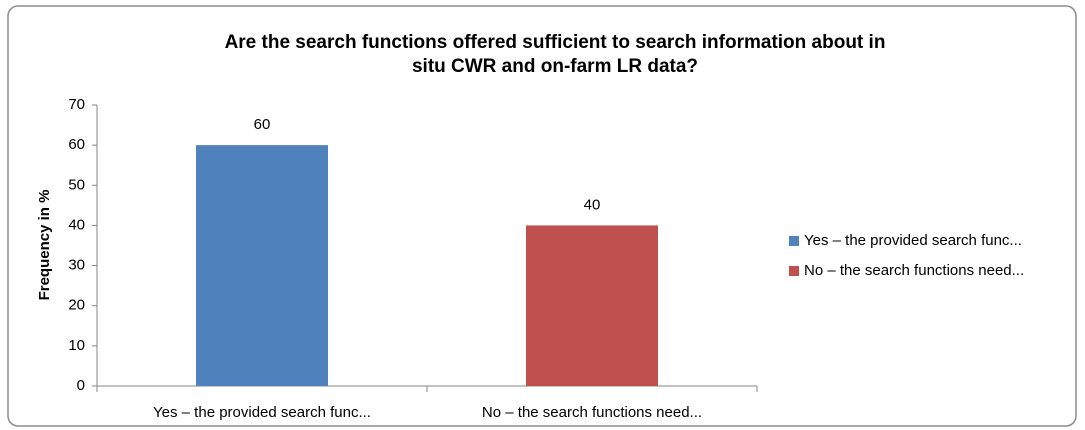  I want to click on y-tick-label: 50, so click(76, 184).